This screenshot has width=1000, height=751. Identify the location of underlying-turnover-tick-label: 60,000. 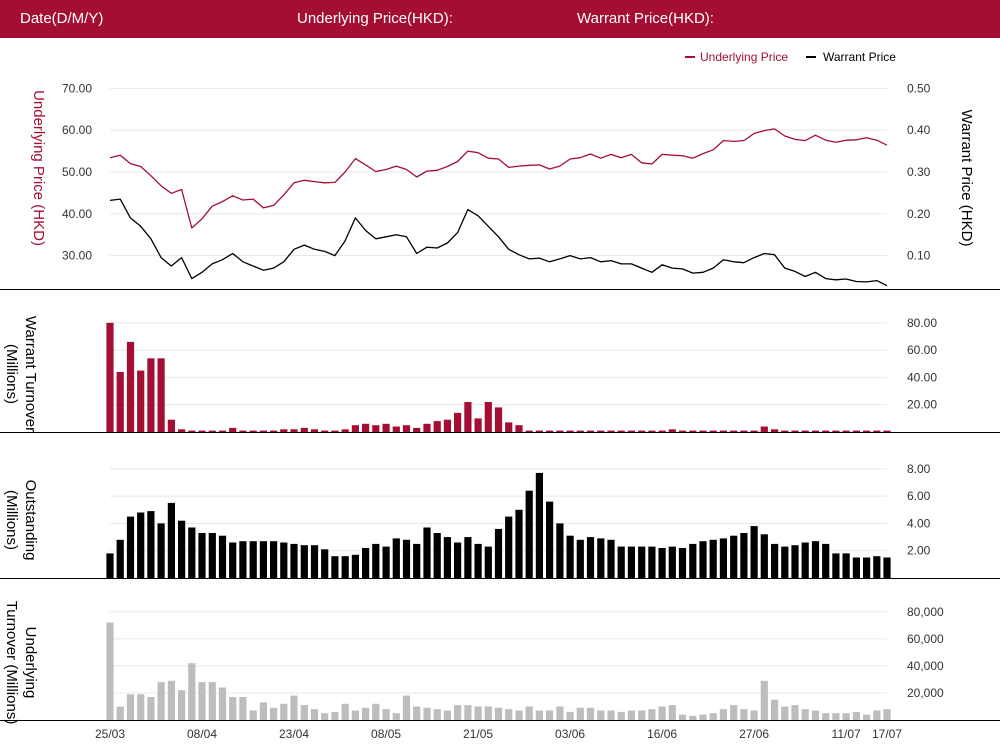
(925, 639).